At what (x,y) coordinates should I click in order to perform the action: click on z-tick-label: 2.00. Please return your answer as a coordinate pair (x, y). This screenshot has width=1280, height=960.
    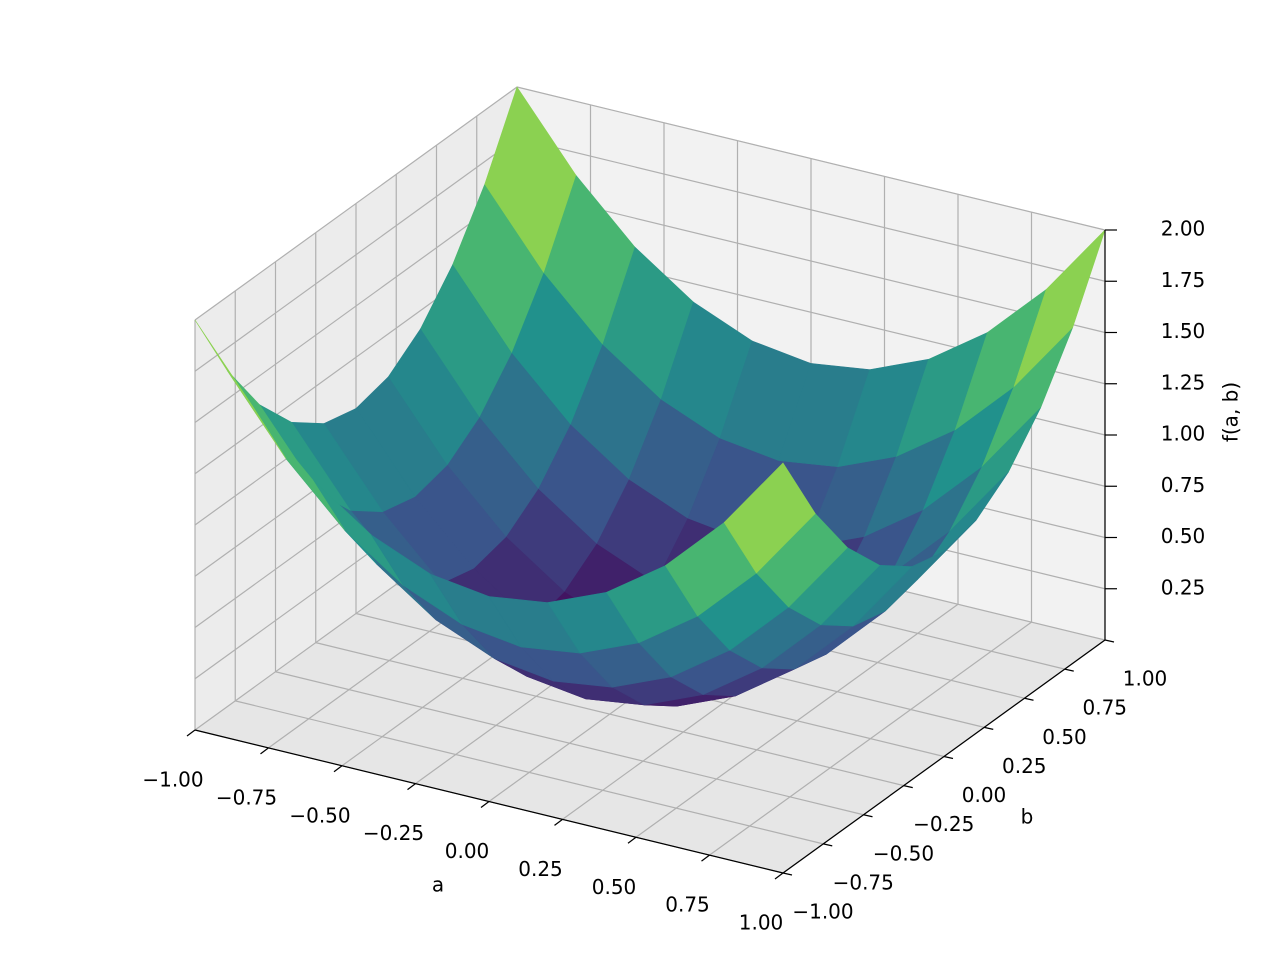
    Looking at the image, I should click on (1183, 229).